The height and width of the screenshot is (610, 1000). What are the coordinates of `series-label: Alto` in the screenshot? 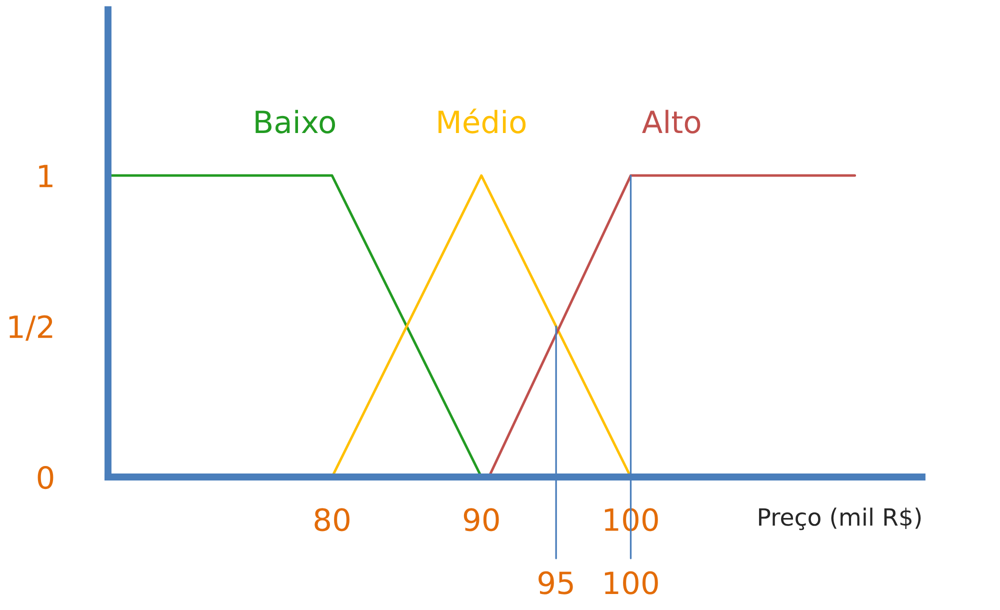 It's located at (671, 122).